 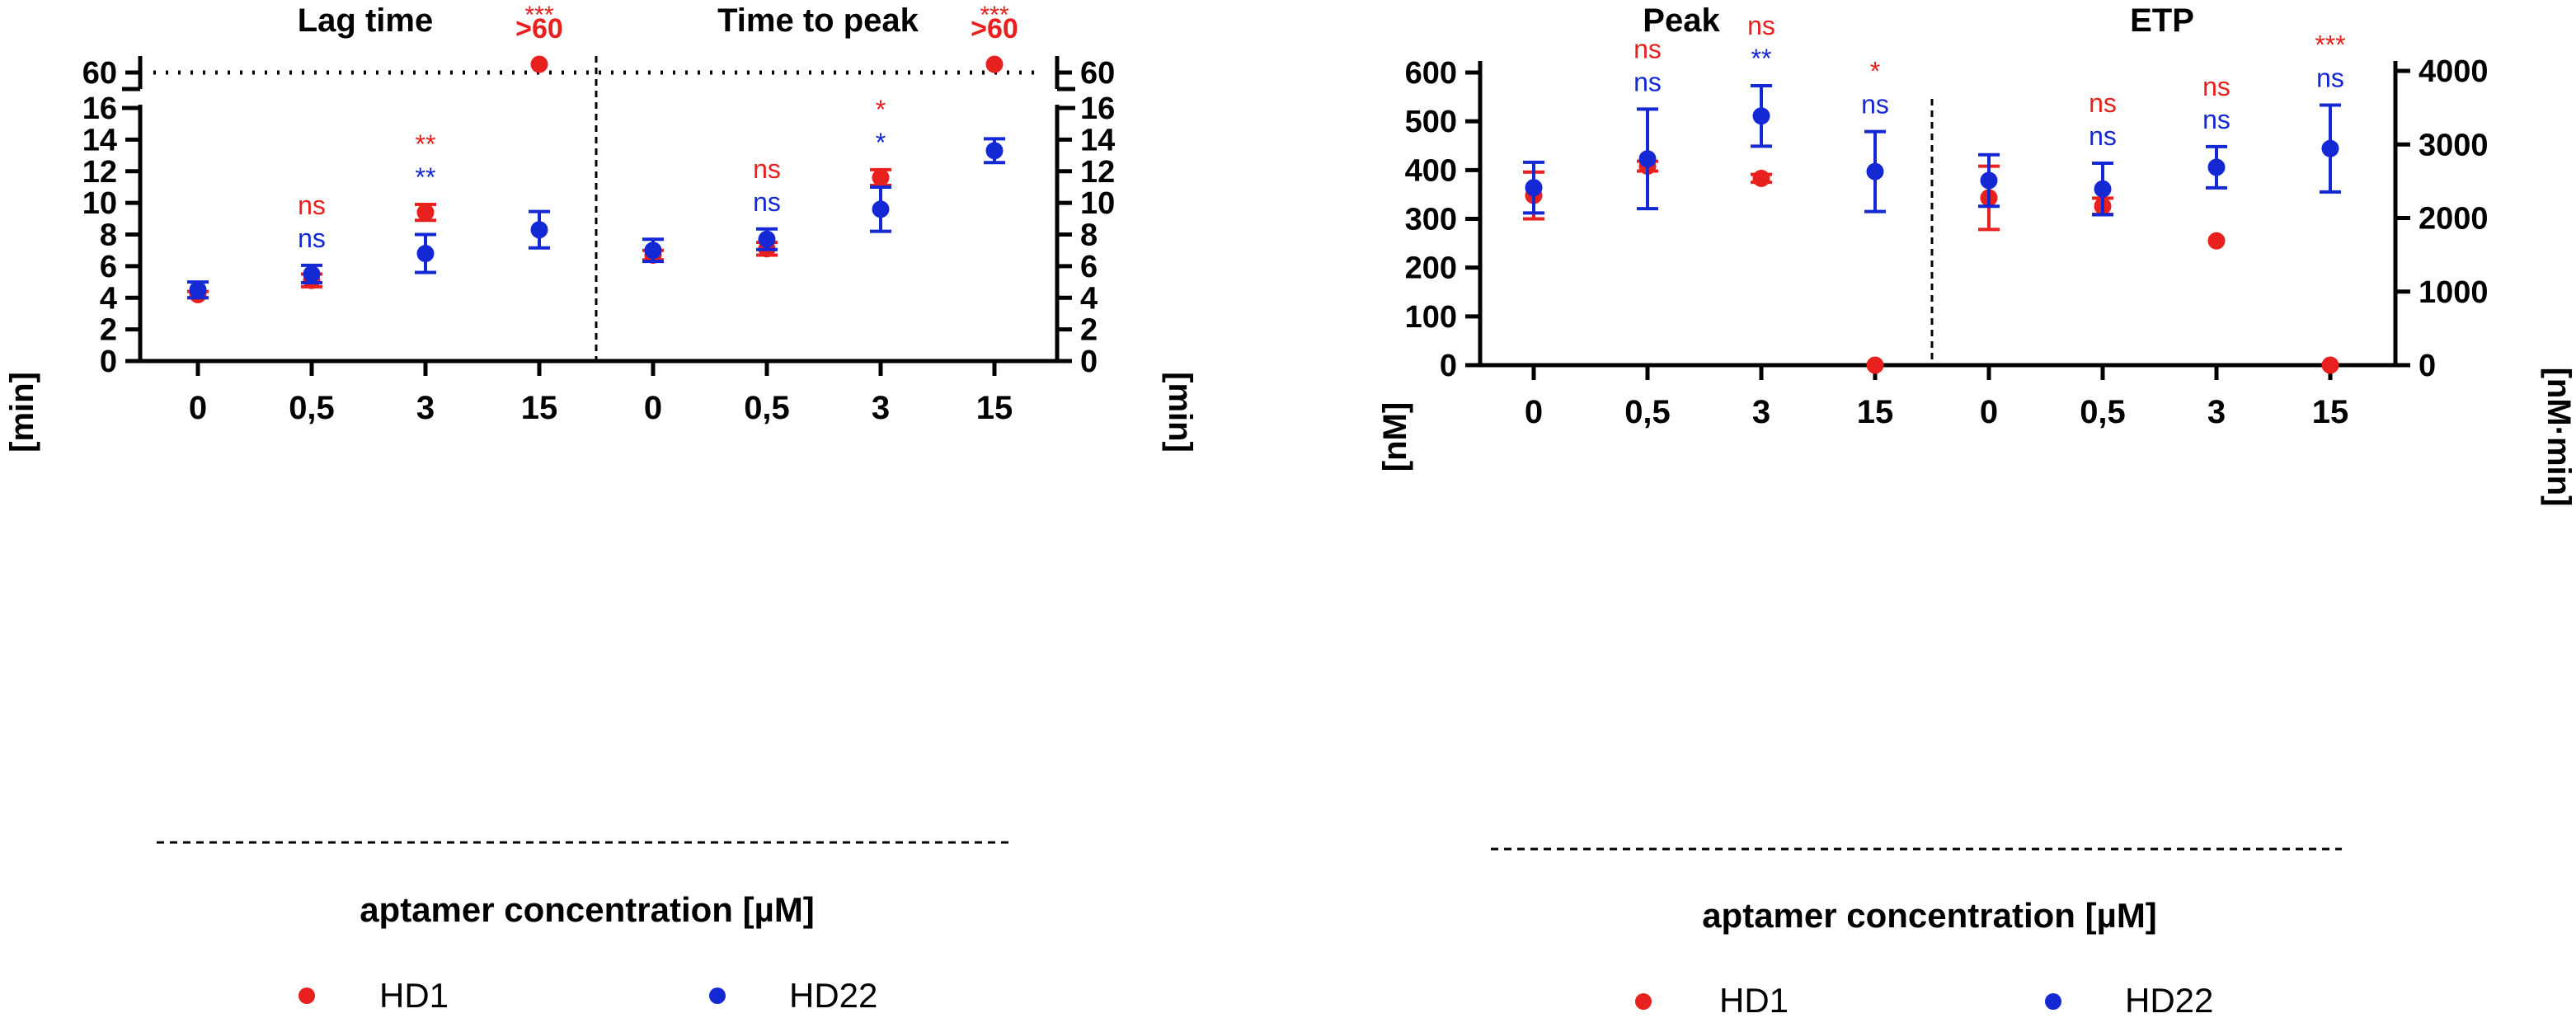 I want to click on sig-time-to-peak-hd22-0-5: ns, so click(x=767, y=202).